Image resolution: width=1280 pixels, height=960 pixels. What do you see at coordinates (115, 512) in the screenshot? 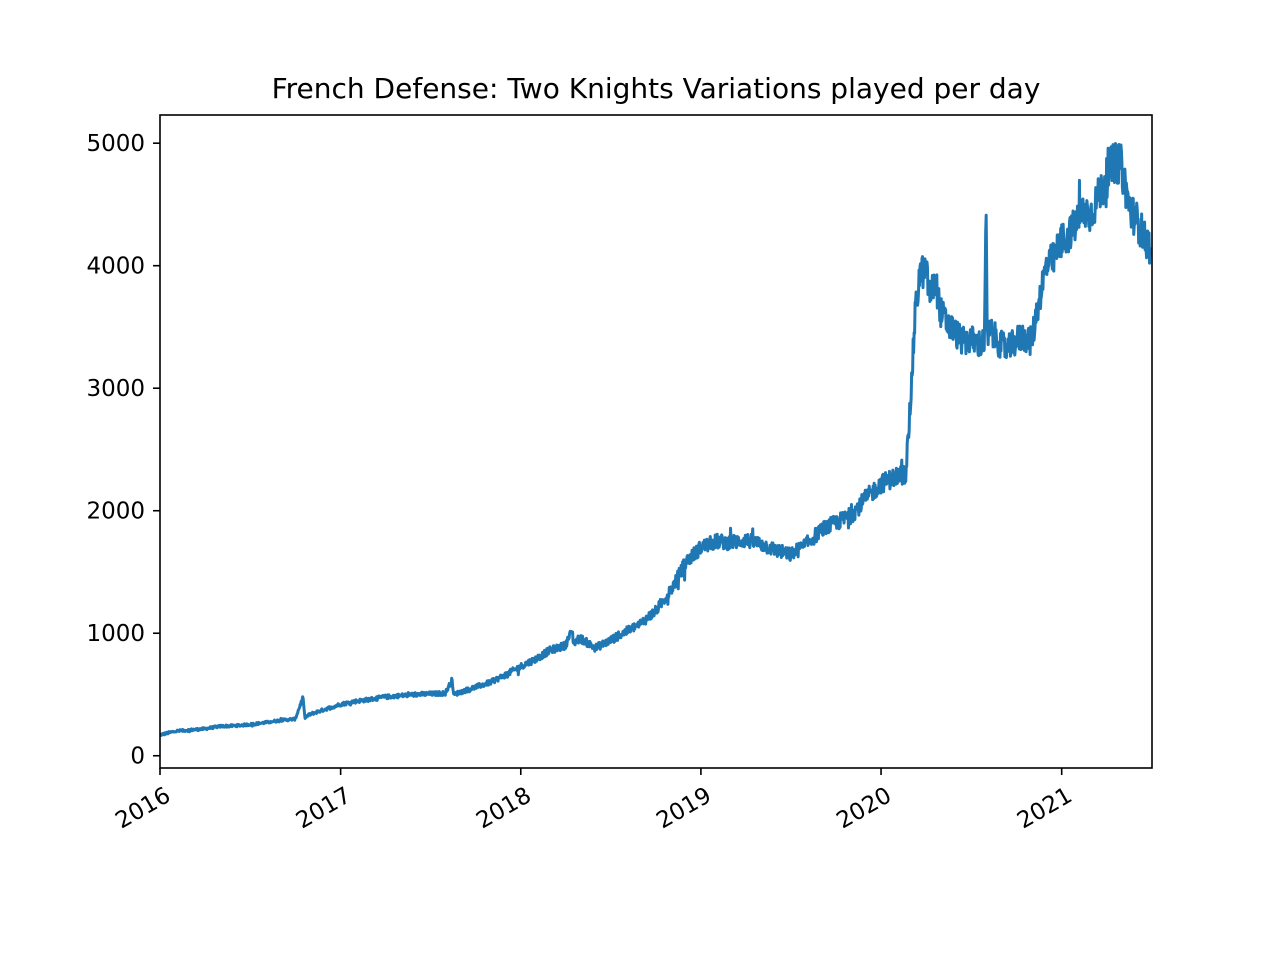
I see `y-tick-label: 2000` at bounding box center [115, 512].